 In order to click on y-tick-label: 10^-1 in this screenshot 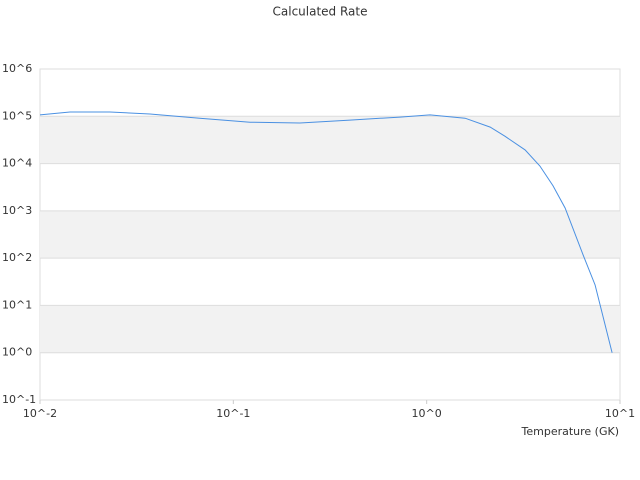, I will do `click(19, 399)`.